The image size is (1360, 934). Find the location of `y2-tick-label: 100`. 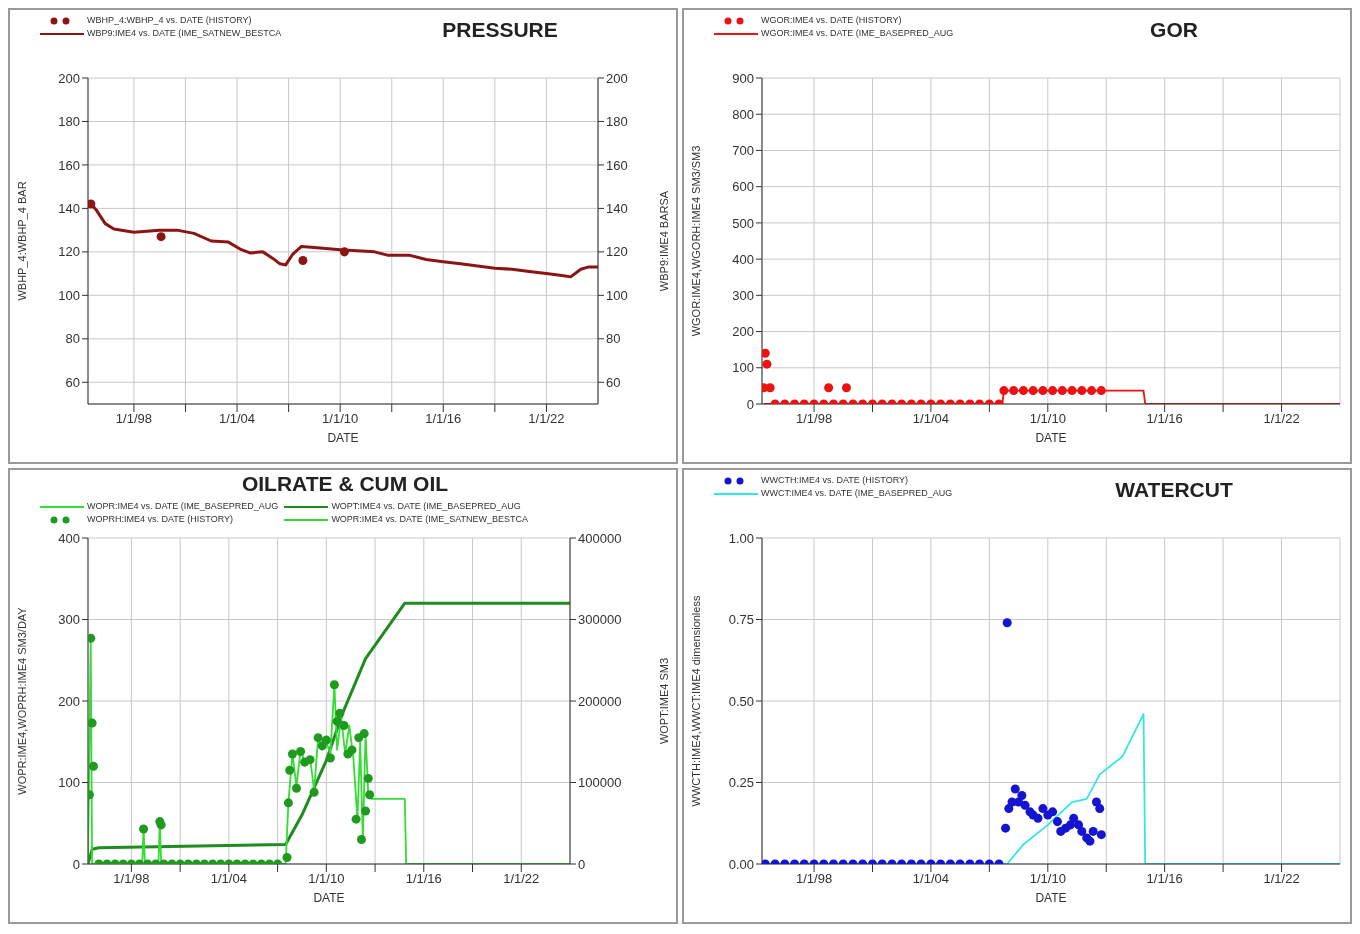

y2-tick-label: 100 is located at coordinates (617, 295).